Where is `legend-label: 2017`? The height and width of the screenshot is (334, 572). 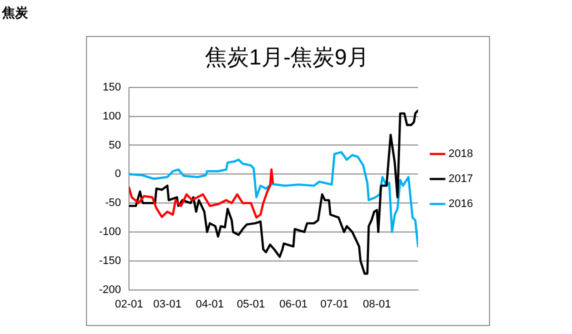 legend-label: 2017 is located at coordinates (461, 179).